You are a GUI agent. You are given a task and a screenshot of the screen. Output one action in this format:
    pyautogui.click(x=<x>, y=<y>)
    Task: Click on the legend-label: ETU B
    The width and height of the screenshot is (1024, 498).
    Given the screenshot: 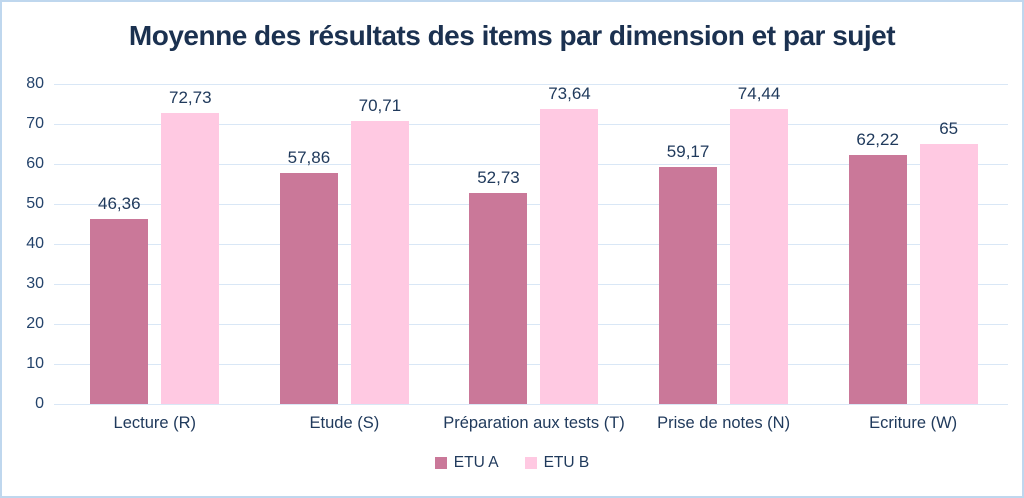 What is the action you would take?
    pyautogui.click(x=566, y=462)
    